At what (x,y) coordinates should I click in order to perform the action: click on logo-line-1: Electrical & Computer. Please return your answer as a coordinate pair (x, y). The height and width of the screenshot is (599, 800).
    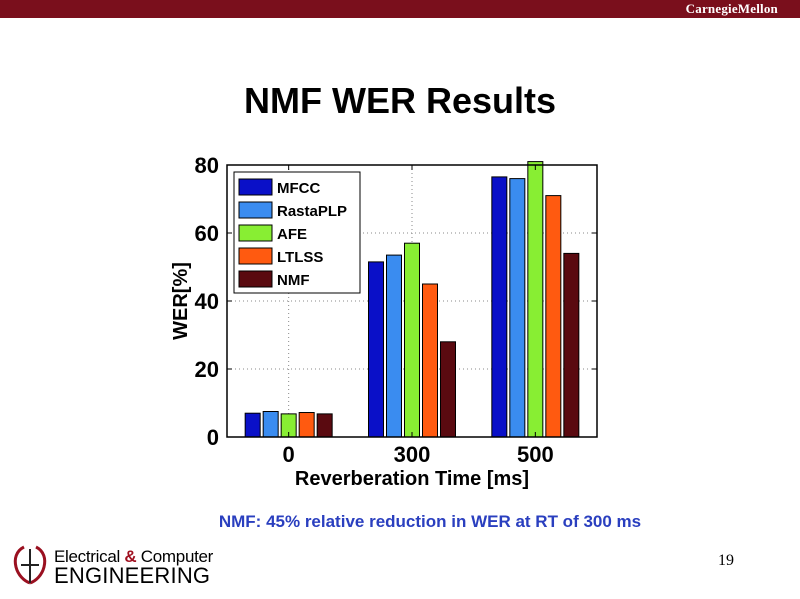
    Looking at the image, I should click on (133, 557).